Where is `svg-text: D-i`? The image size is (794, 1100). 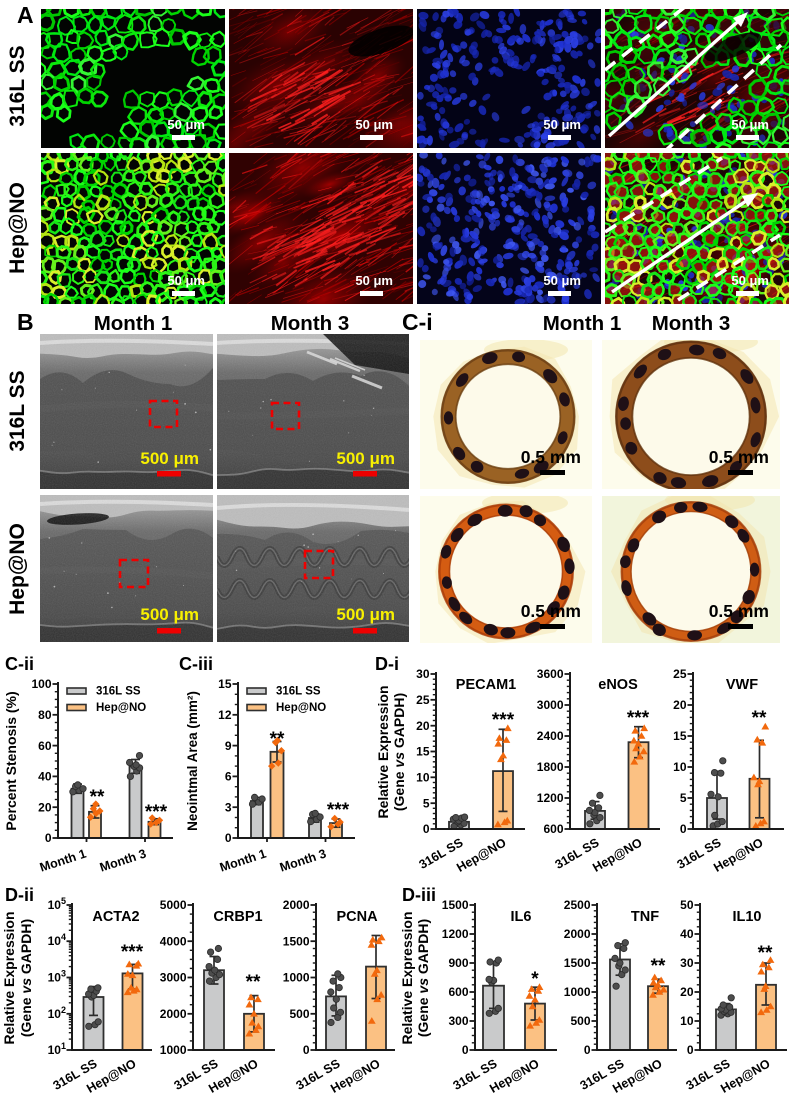
svg-text: D-i is located at coordinates (387, 664).